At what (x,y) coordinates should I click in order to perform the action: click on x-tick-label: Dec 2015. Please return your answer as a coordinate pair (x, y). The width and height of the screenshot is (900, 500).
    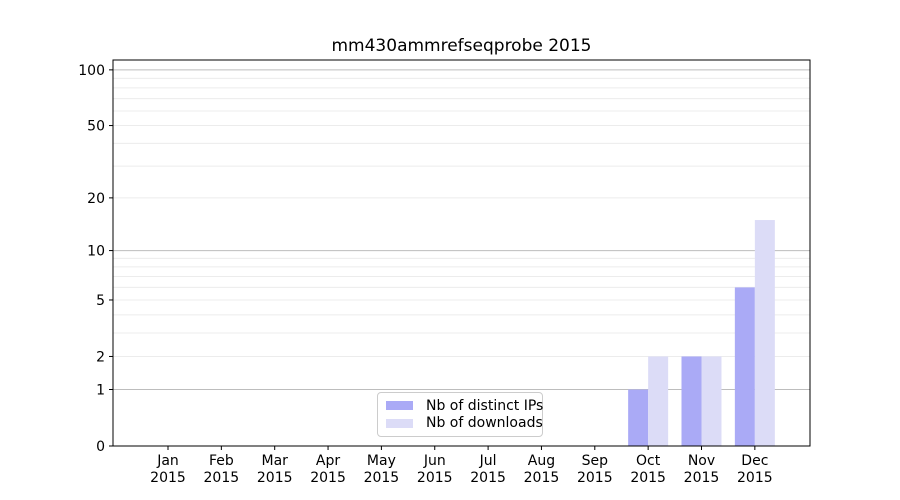
    Looking at the image, I should click on (755, 469).